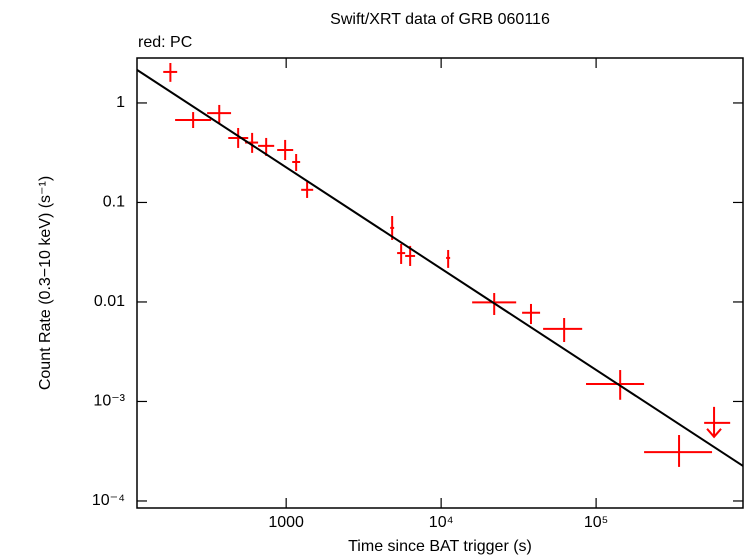  I want to click on y-tick-label: 10⁻⁴, so click(108, 500).